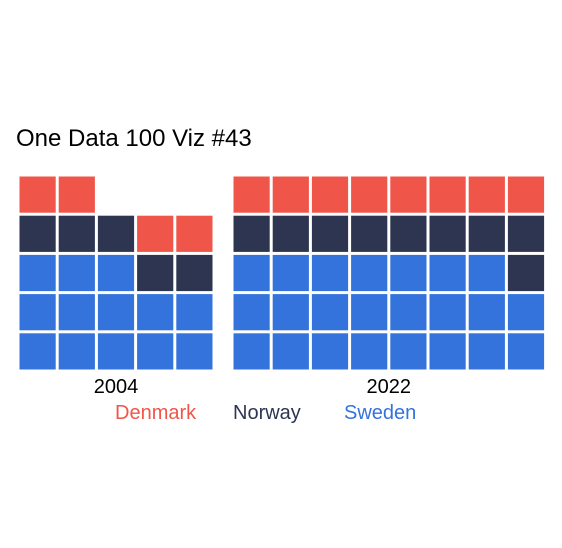 This screenshot has height=548, width=562. I want to click on legend-item-norway: Norway, so click(267, 413).